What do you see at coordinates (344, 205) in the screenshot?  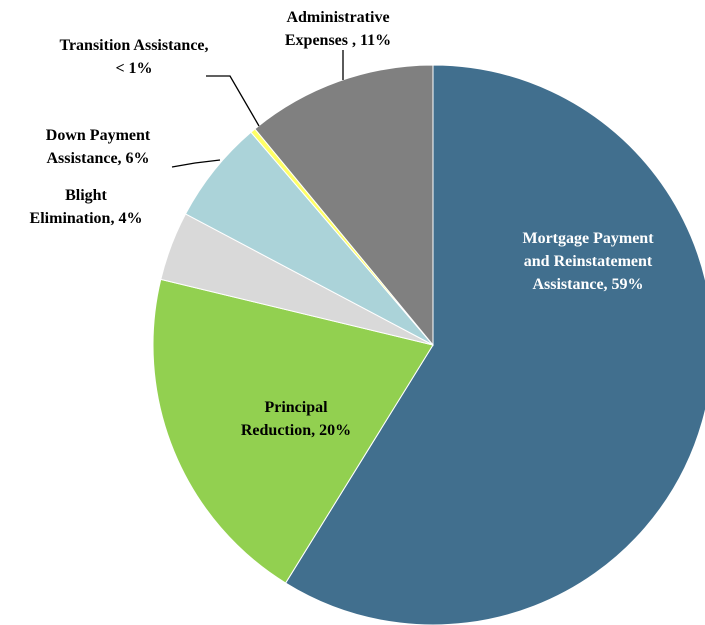 I see `pie-slice` at bounding box center [344, 205].